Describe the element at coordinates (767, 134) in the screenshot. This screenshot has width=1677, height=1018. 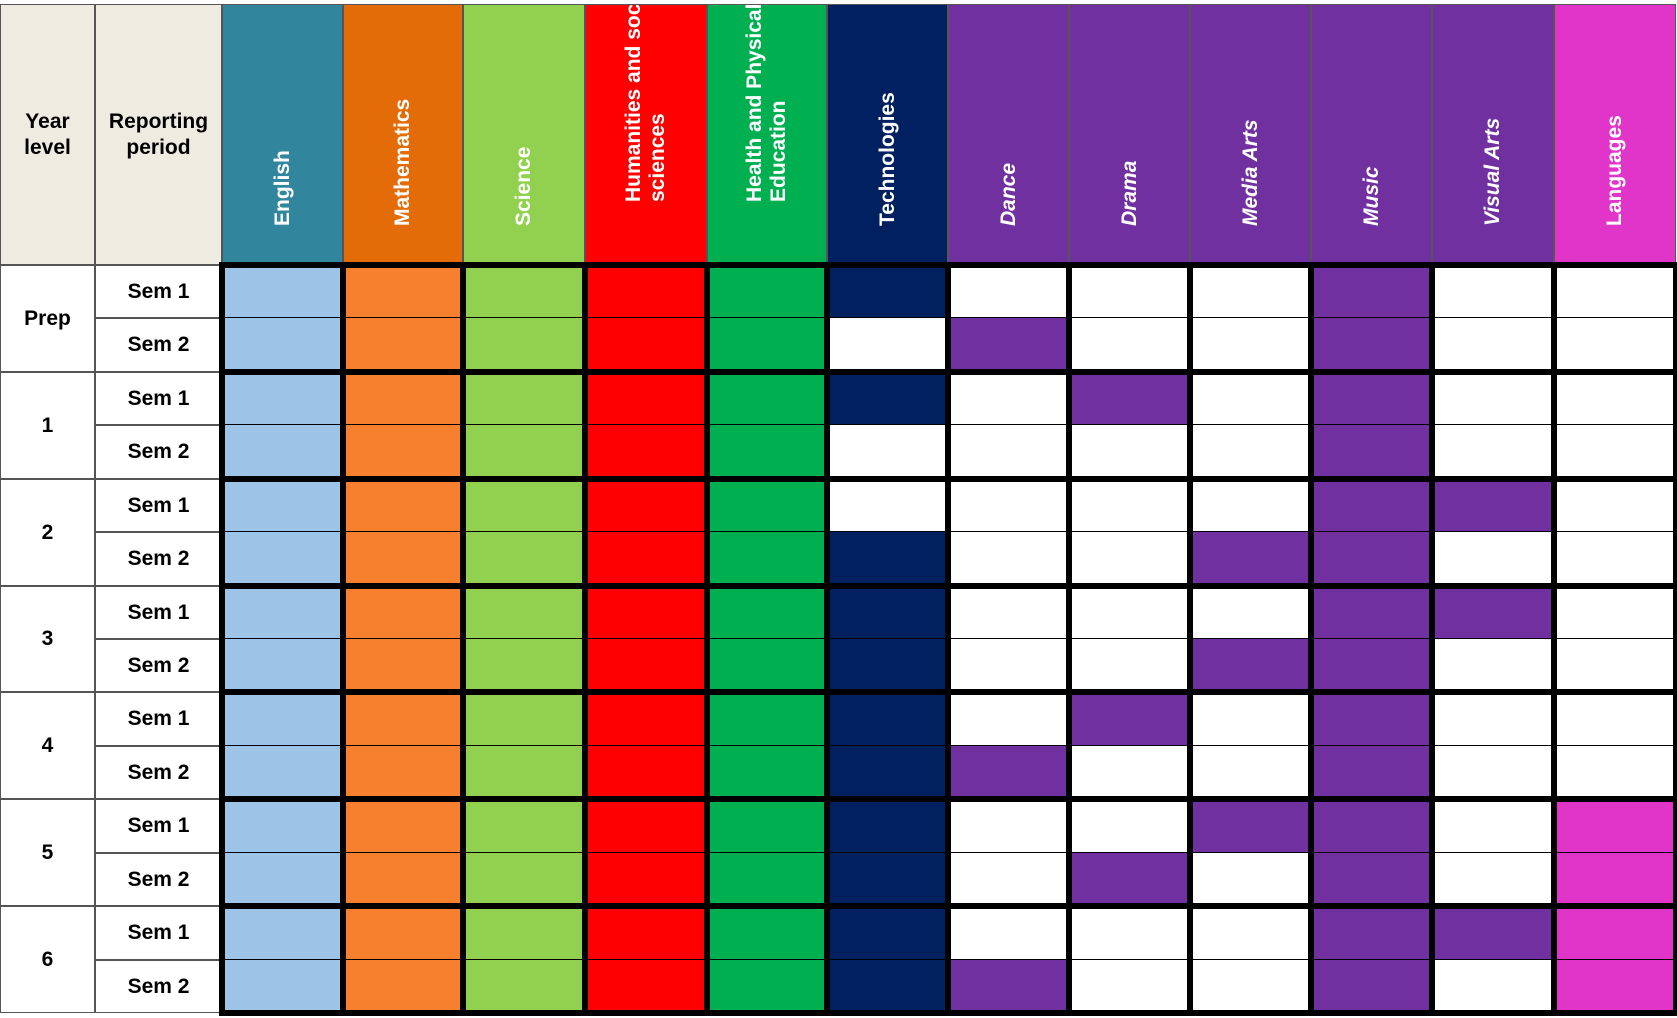
I see `subject-header-health-and-physical-education: Health and Physical Education` at that location.